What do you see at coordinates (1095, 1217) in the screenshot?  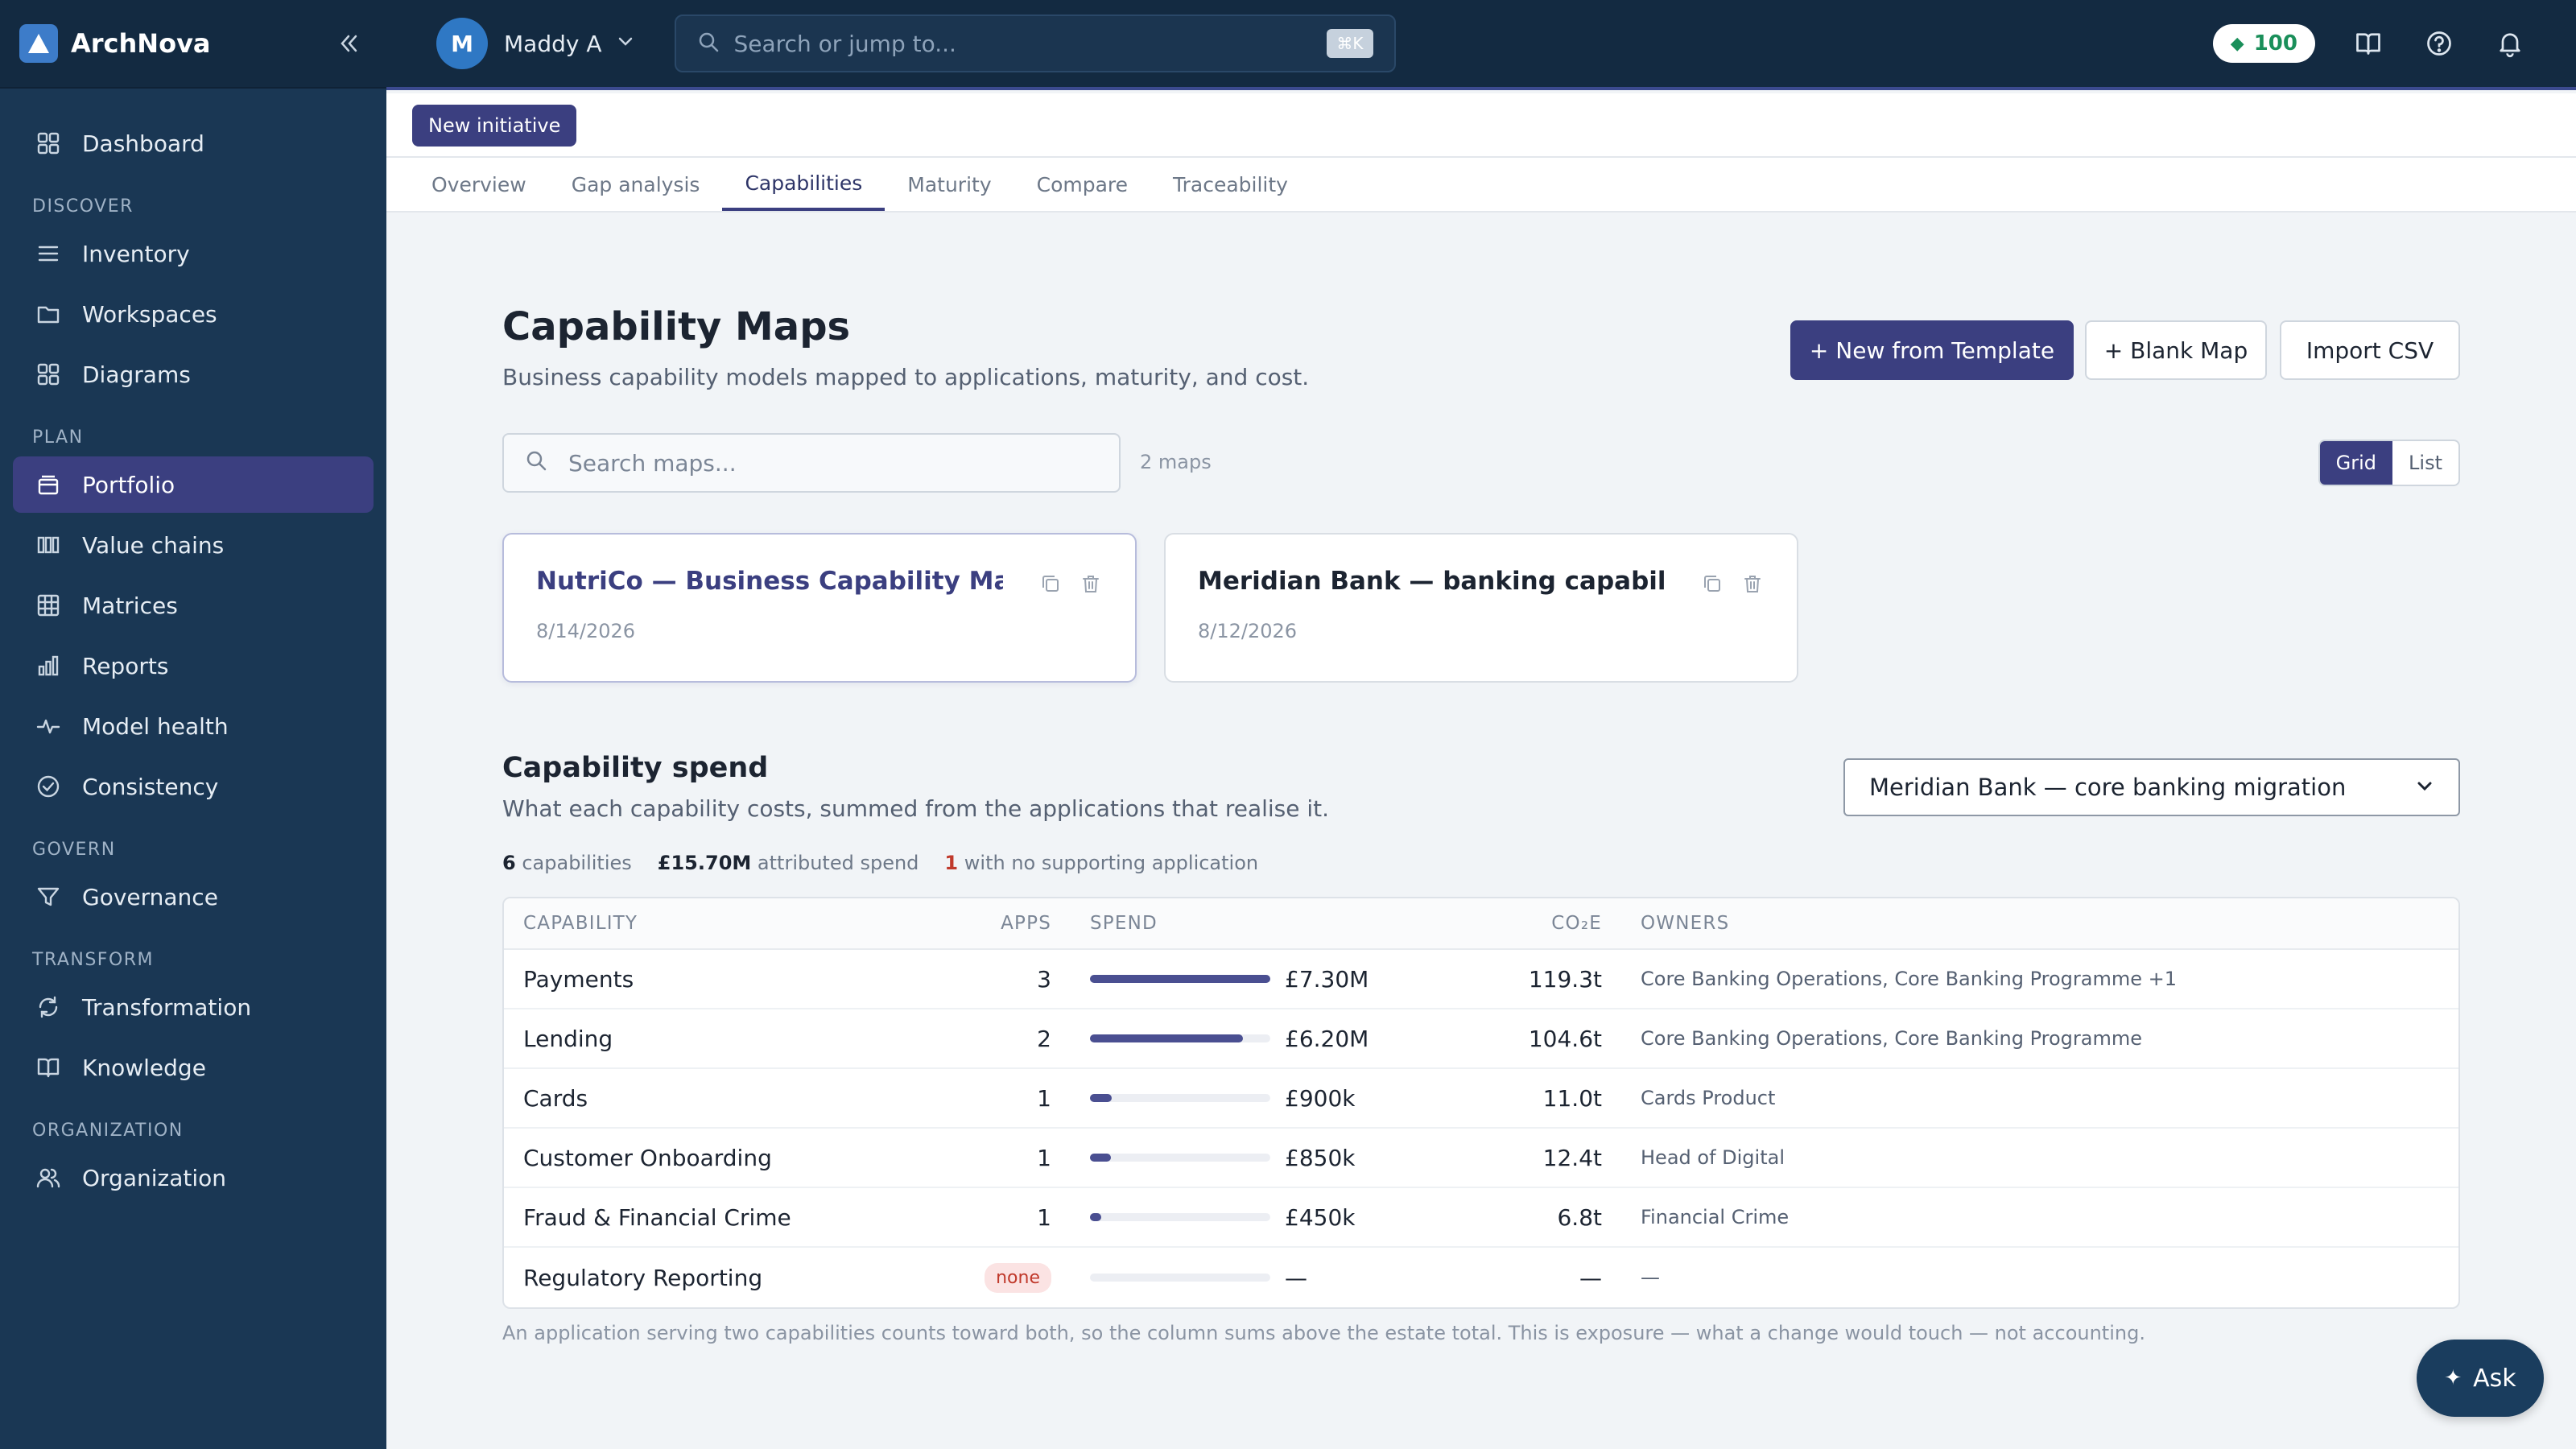 I see `spend-bar-fill` at bounding box center [1095, 1217].